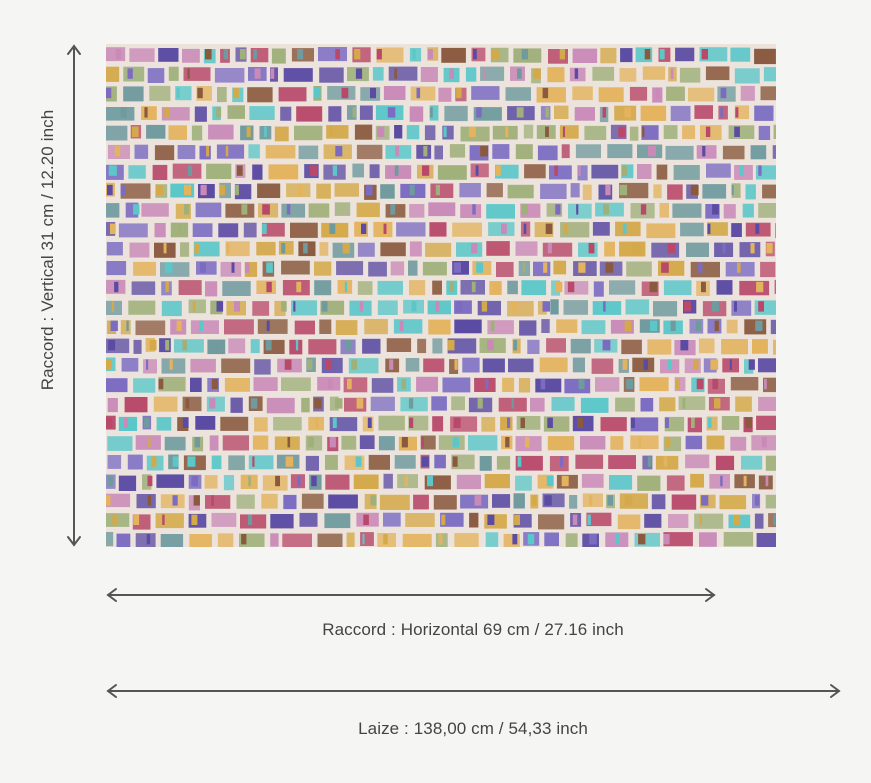 This screenshot has height=783, width=871. I want to click on vertical-repeat-arrow, so click(74, 295).